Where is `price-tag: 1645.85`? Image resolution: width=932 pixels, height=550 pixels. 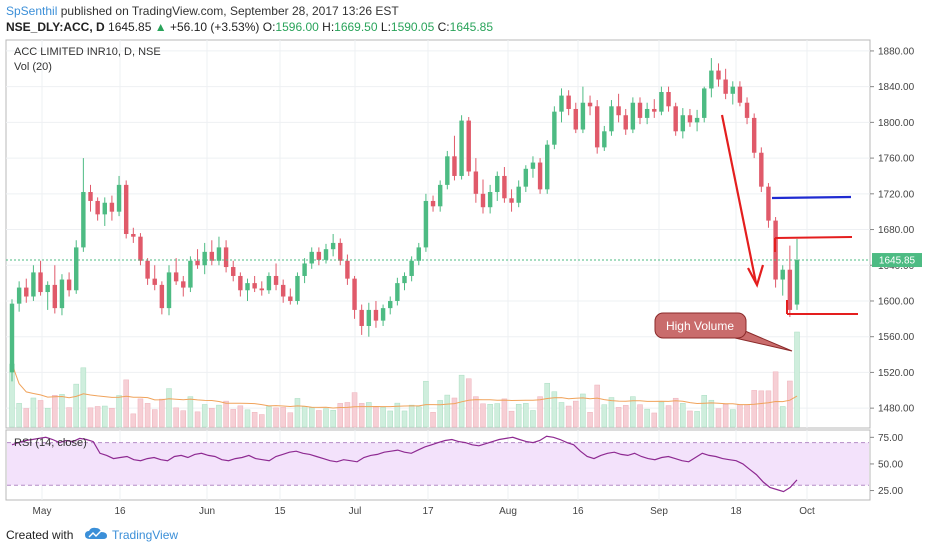
price-tag: 1645.85 is located at coordinates (897, 260).